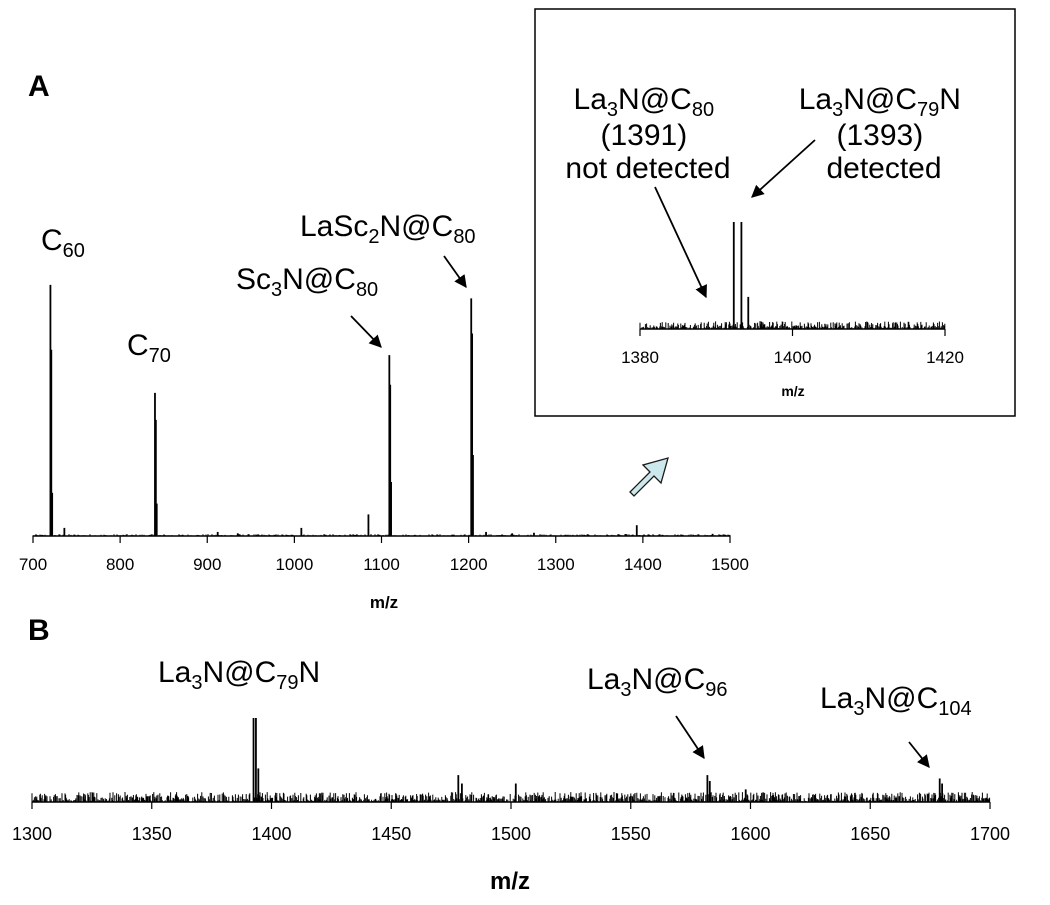  Describe the element at coordinates (39, 86) in the screenshot. I see `panel-a-label: A` at that location.